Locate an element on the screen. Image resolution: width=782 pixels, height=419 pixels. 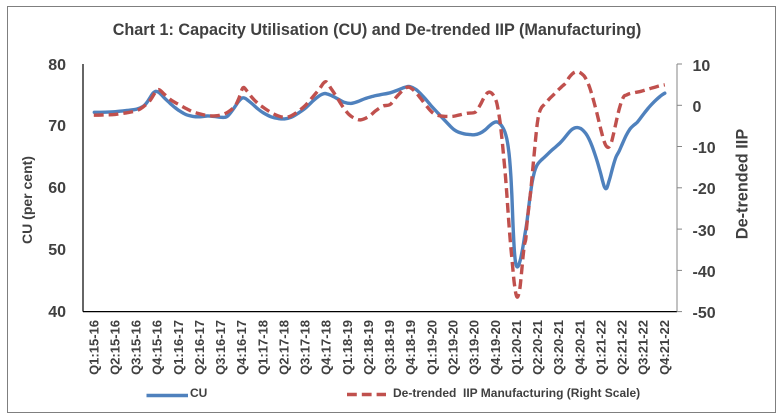
svg-text: Q1:15-16 is located at coordinates (93, 347).